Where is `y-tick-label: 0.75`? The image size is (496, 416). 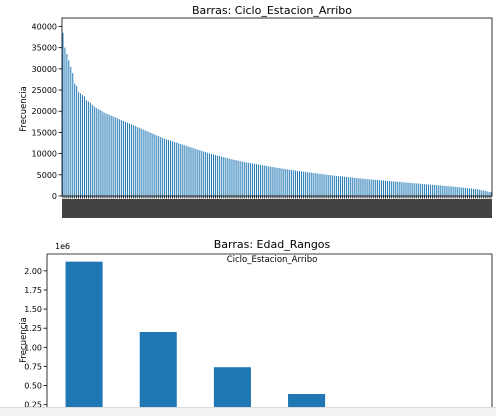
y-tick-label: 0.75 is located at coordinates (33, 366).